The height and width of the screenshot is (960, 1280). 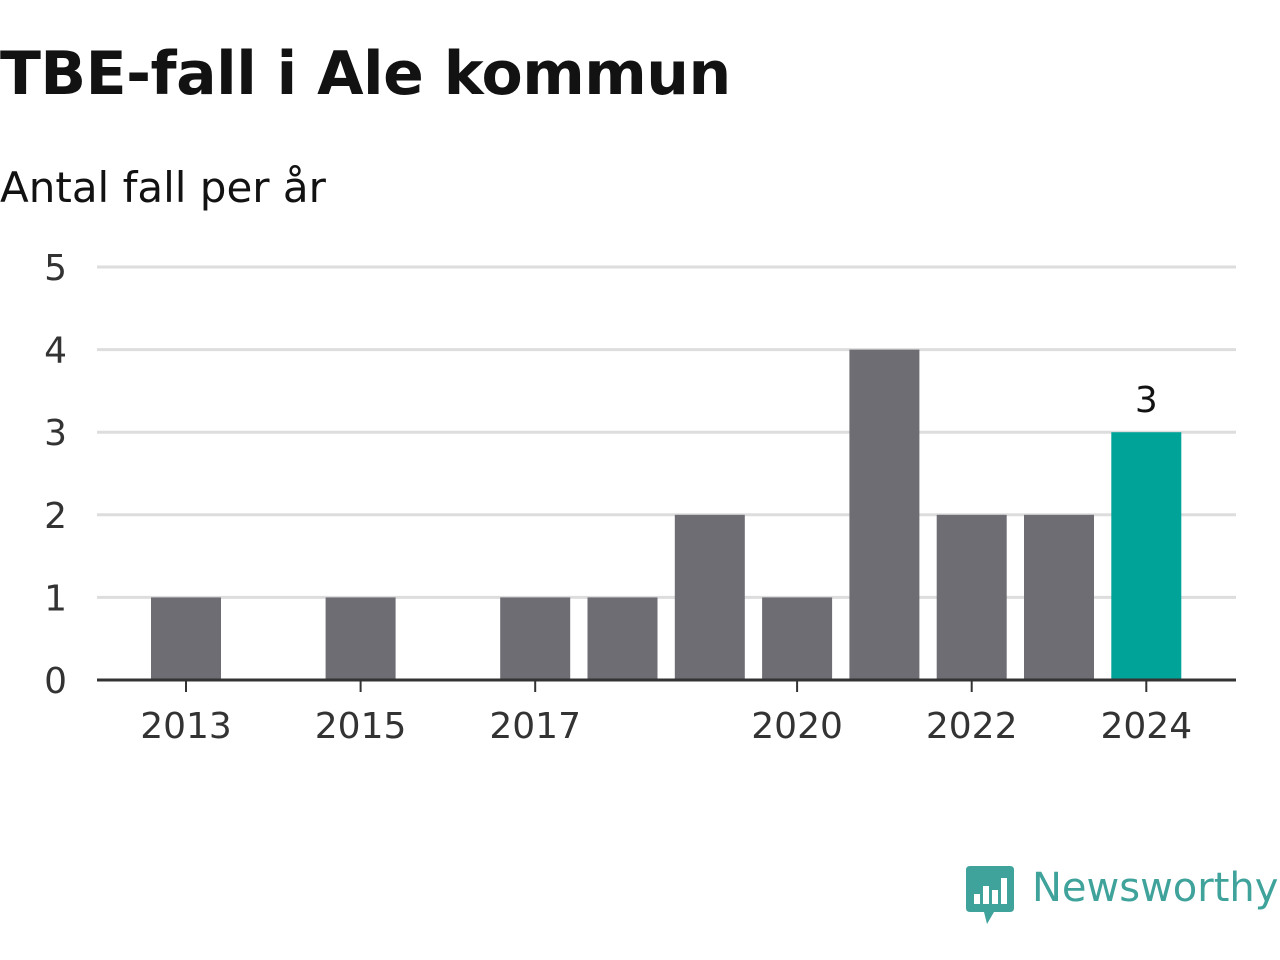 What do you see at coordinates (884, 514) in the screenshot?
I see `bar-2021` at bounding box center [884, 514].